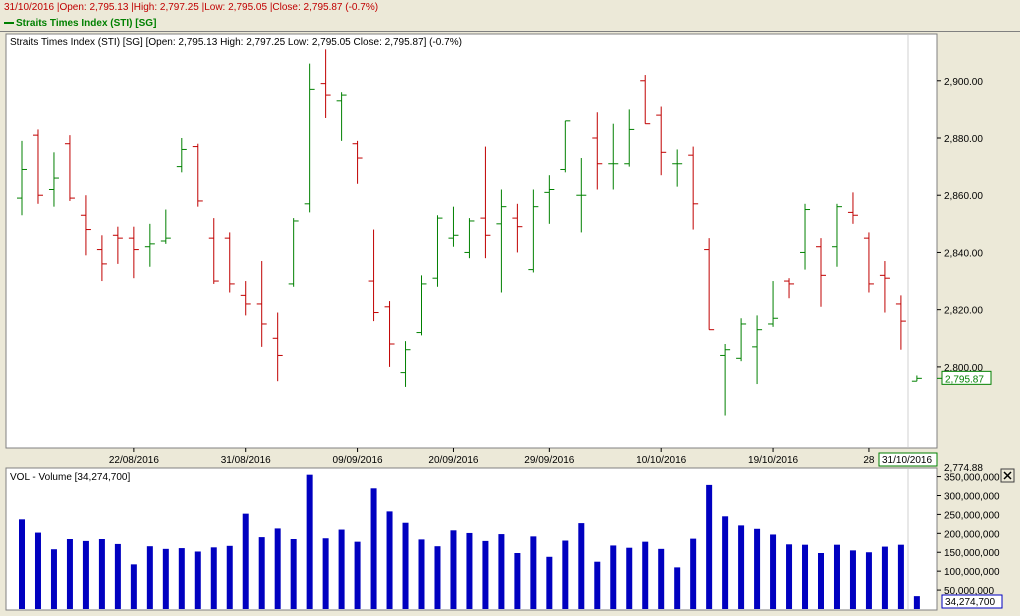 The width and height of the screenshot is (1020, 616). What do you see at coordinates (9, 23) in the screenshot?
I see `legend-line-icon` at bounding box center [9, 23].